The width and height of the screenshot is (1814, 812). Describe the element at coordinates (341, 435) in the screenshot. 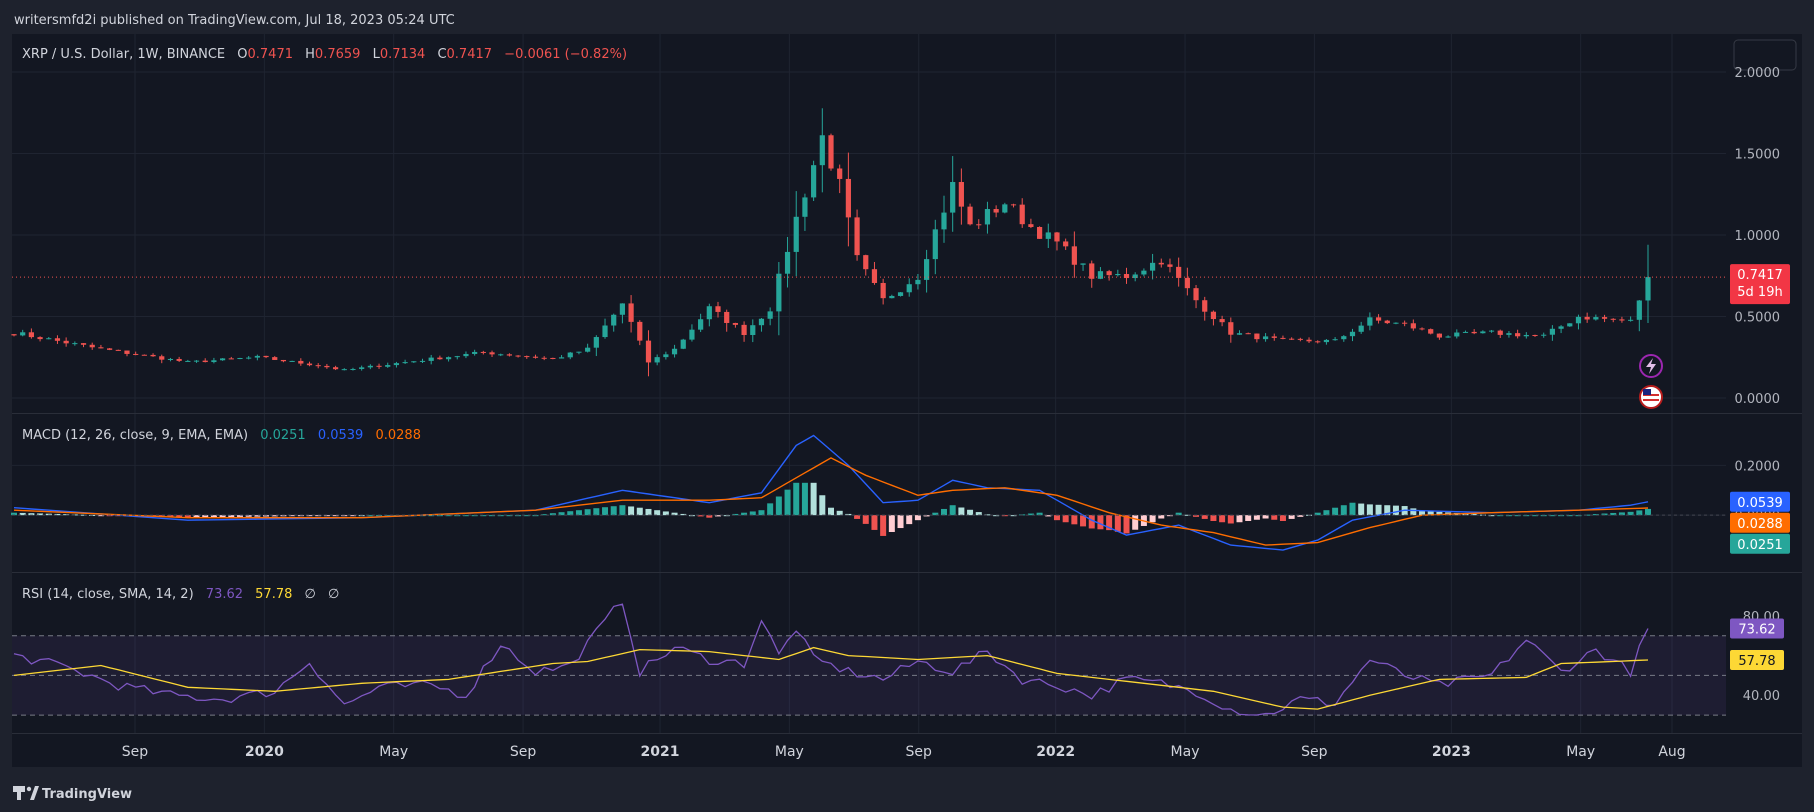

I see `macd-line-value: 0.0539` at that location.